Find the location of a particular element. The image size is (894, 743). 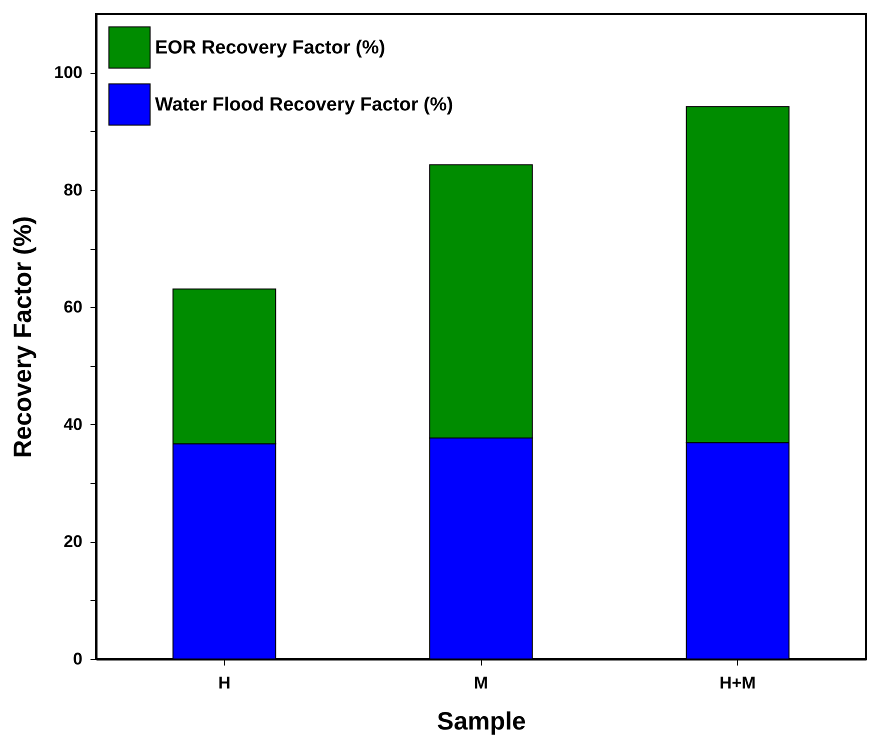

y-tick-label: 80 is located at coordinates (73, 190).